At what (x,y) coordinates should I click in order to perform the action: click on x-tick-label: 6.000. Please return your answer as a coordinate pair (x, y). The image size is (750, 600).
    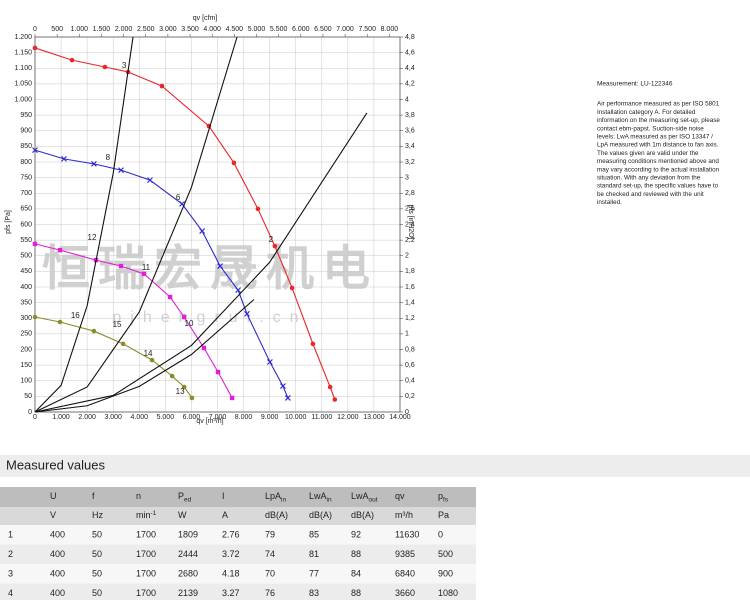
    Looking at the image, I should click on (192, 417).